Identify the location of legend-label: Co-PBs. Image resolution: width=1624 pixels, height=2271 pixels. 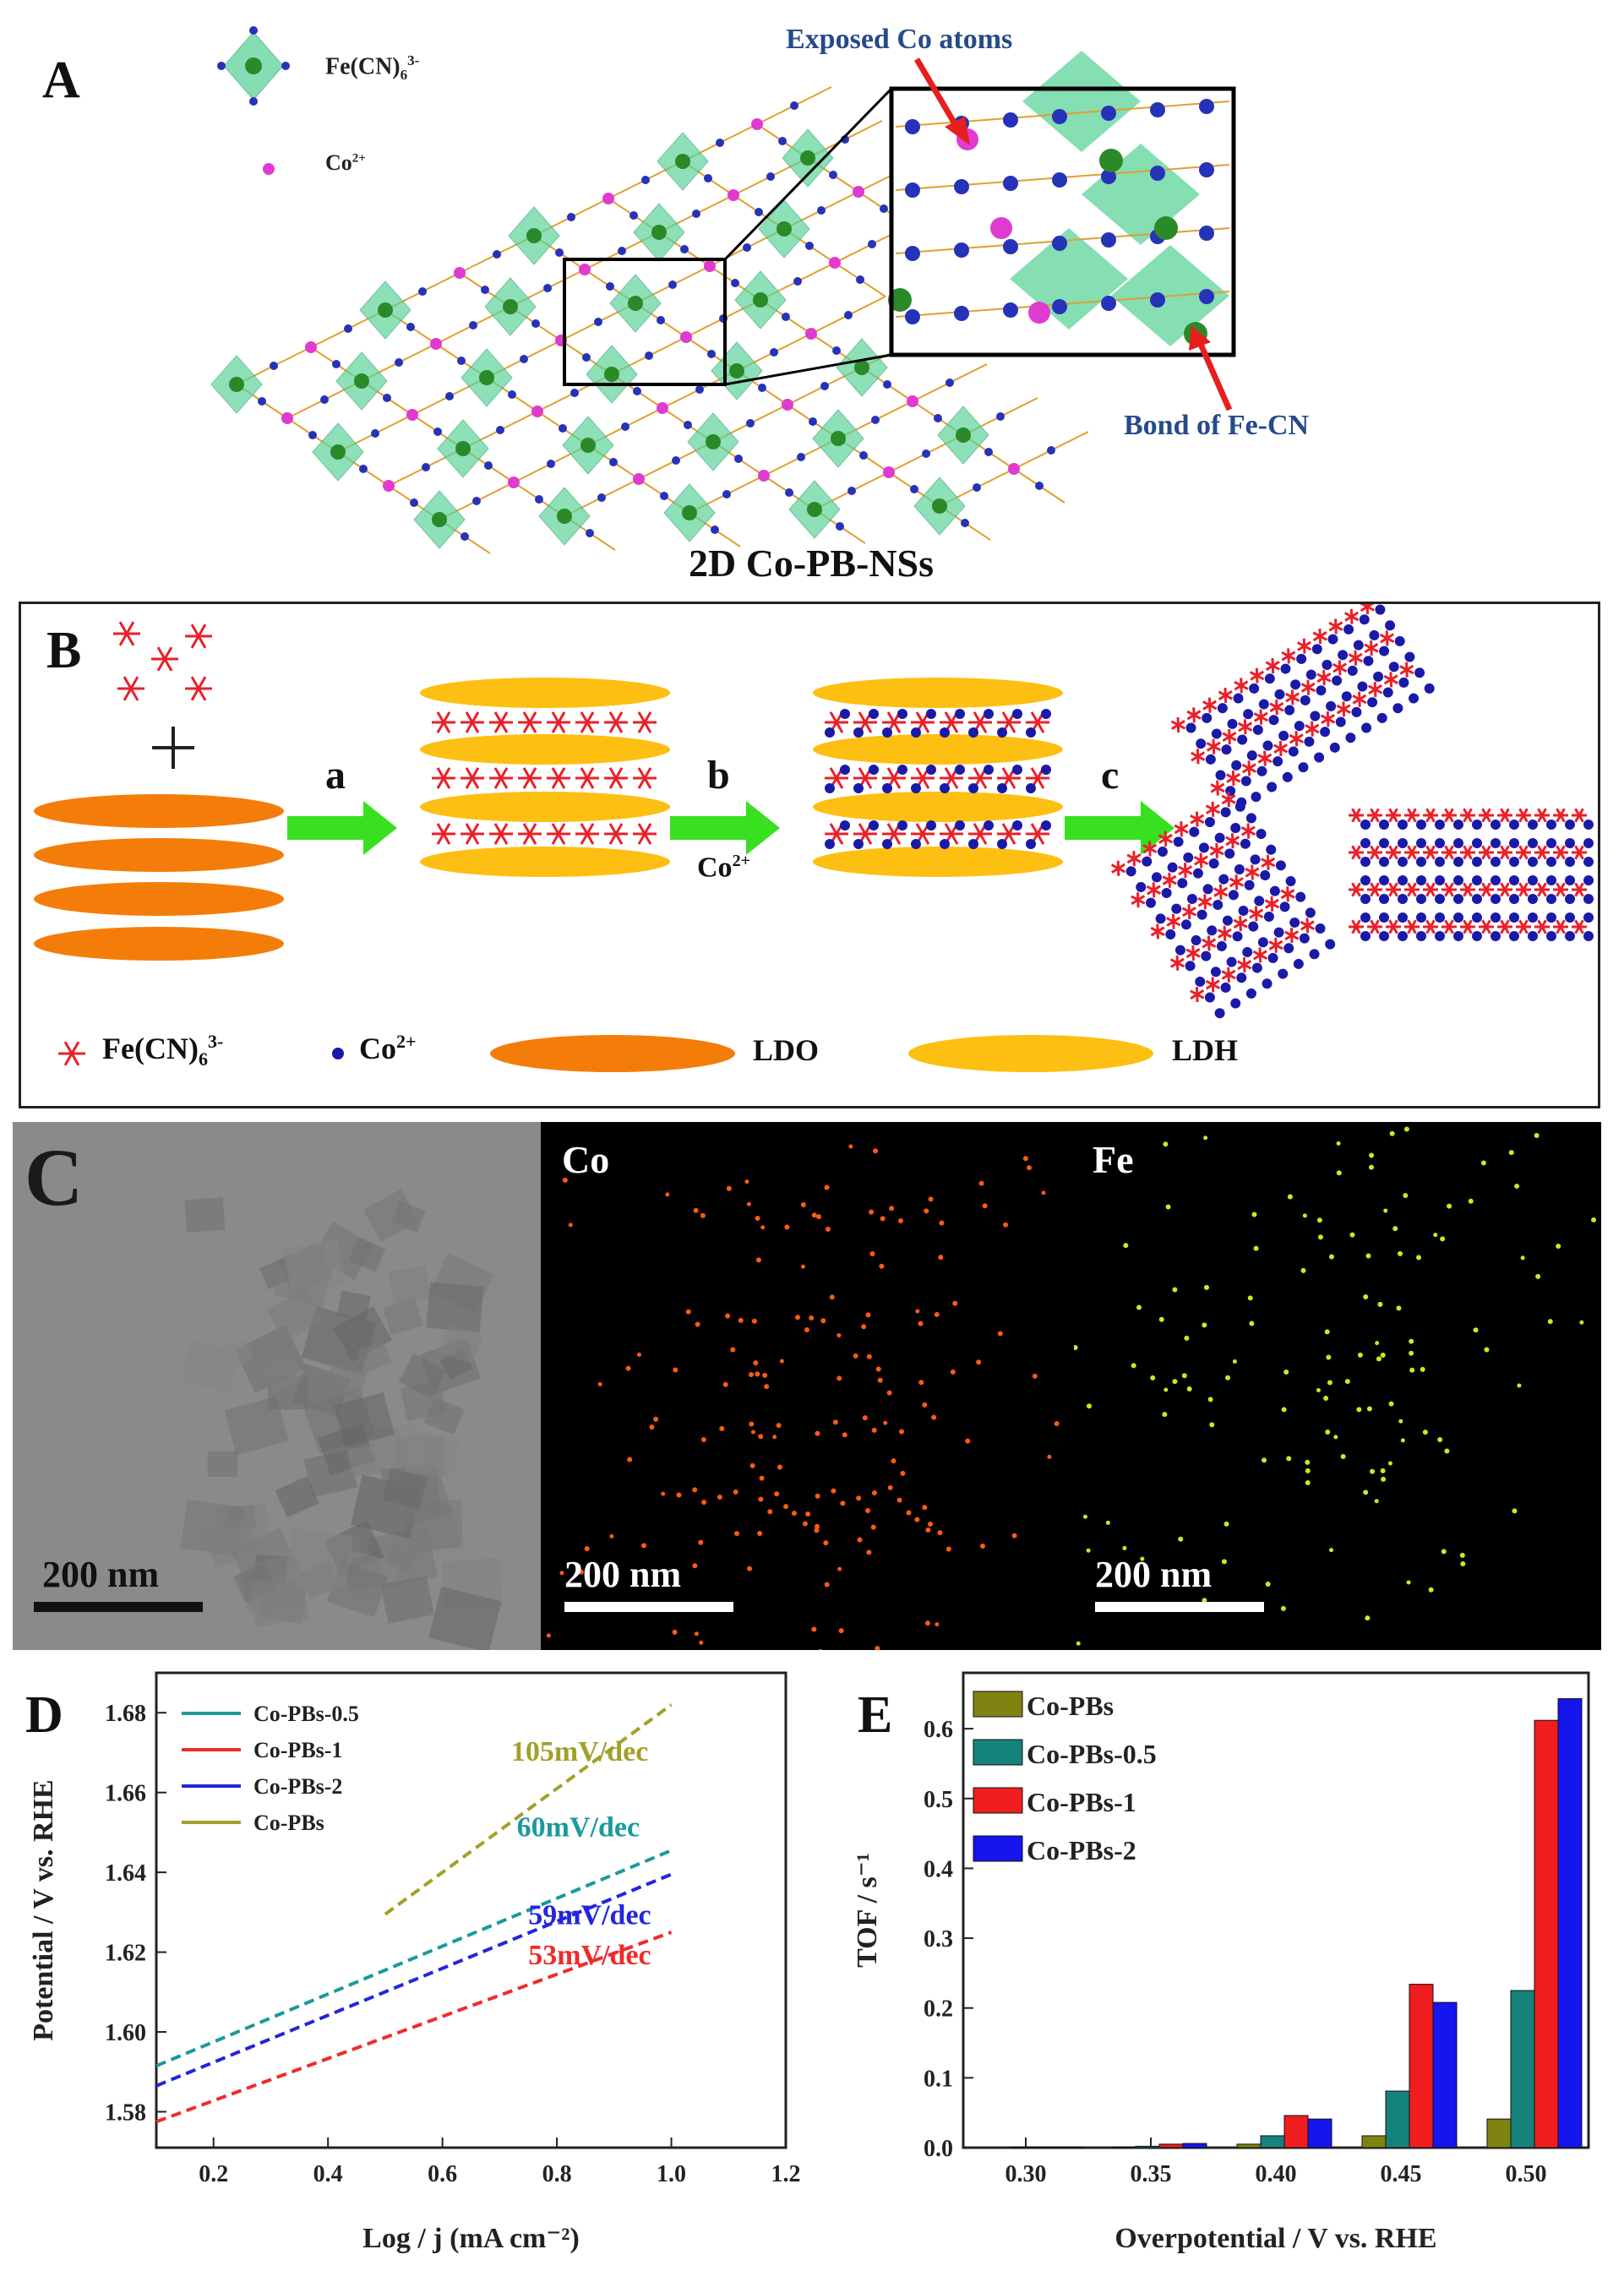
(1070, 1706).